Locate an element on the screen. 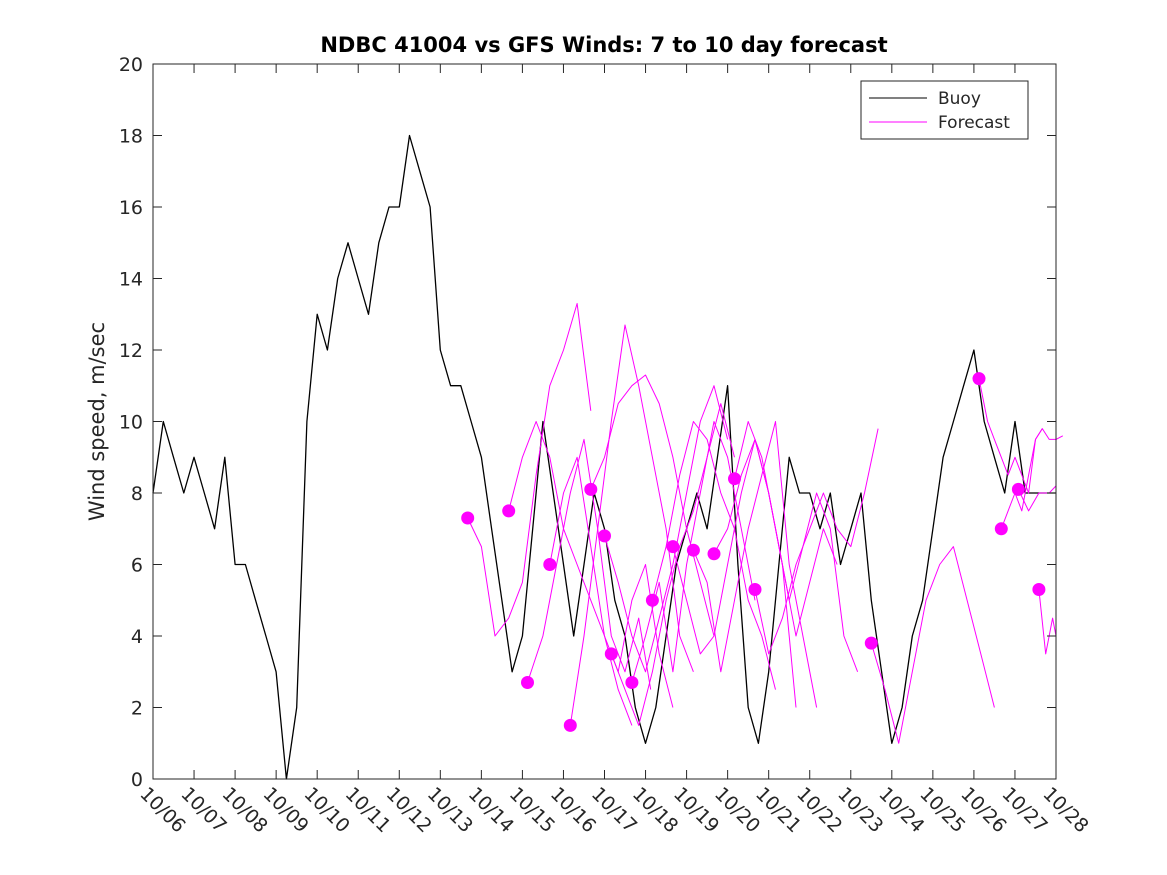 The width and height of the screenshot is (1167, 875). x-tick-label: 10/14 is located at coordinates (491, 810).